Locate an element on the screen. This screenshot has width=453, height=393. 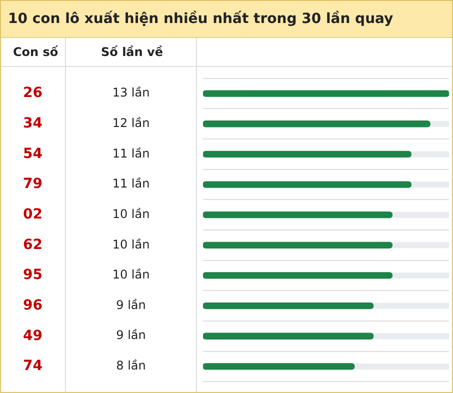
chart-title: 10 con lô xuất hiện nhiều nhất trong 30 lần quay is located at coordinates (226, 19).